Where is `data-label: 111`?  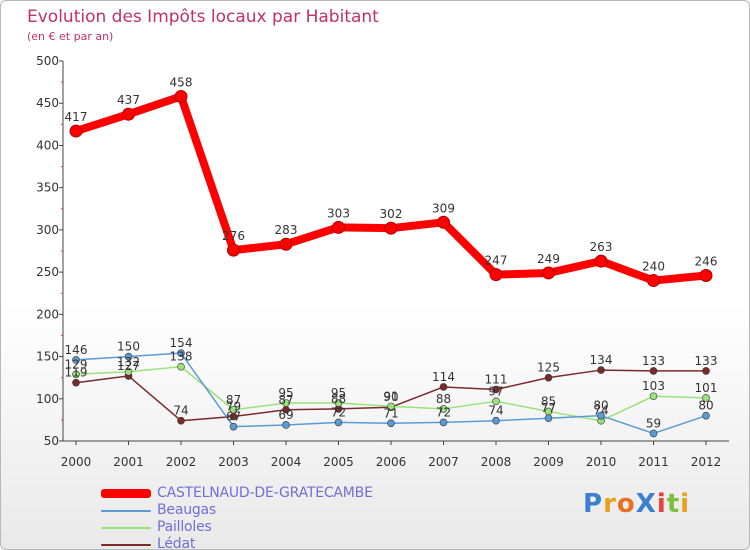 data-label: 111 is located at coordinates (496, 379).